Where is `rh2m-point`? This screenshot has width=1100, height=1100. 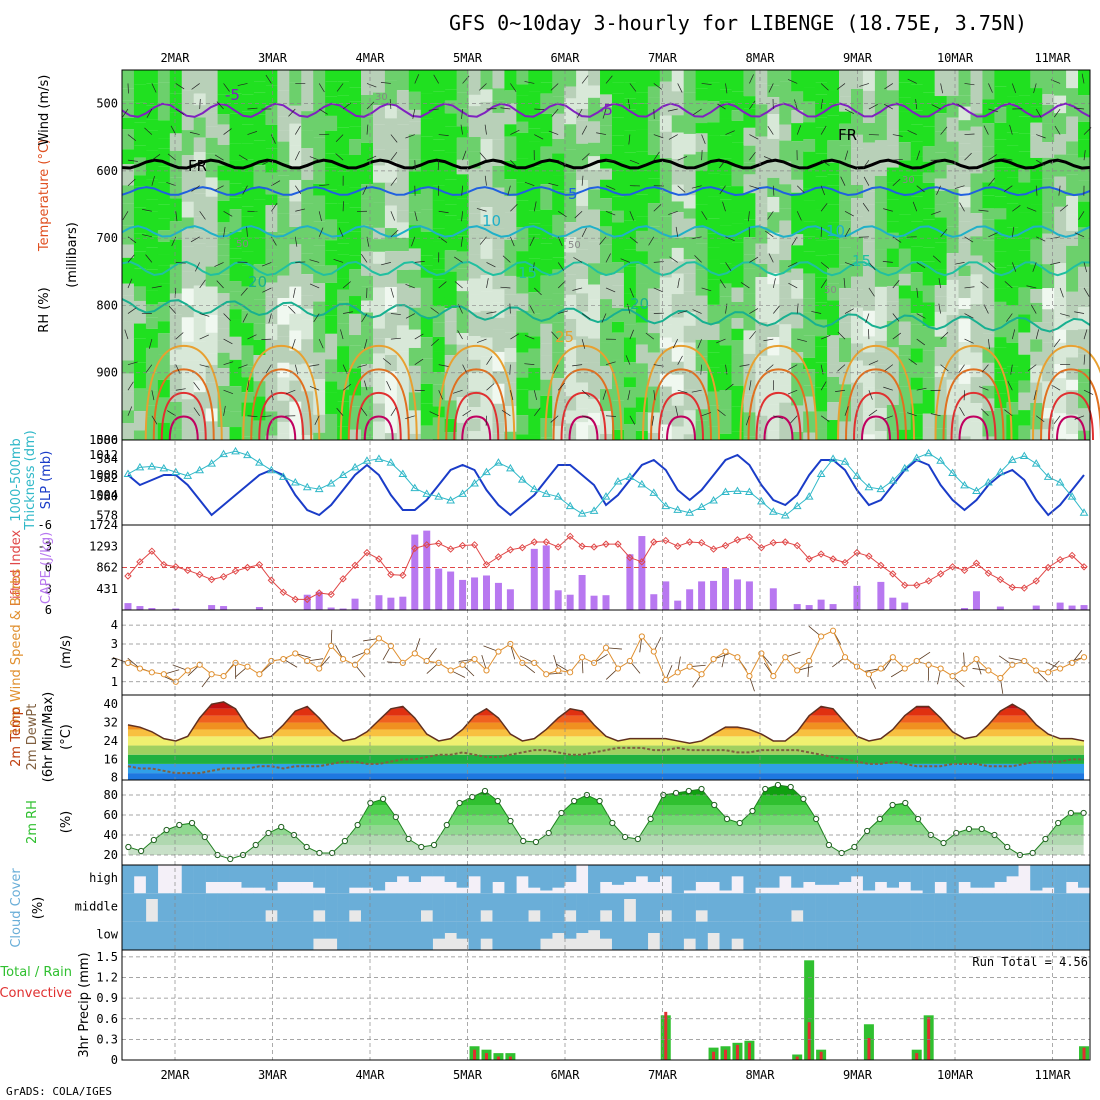
rh2m-point is located at coordinates (1032, 853).